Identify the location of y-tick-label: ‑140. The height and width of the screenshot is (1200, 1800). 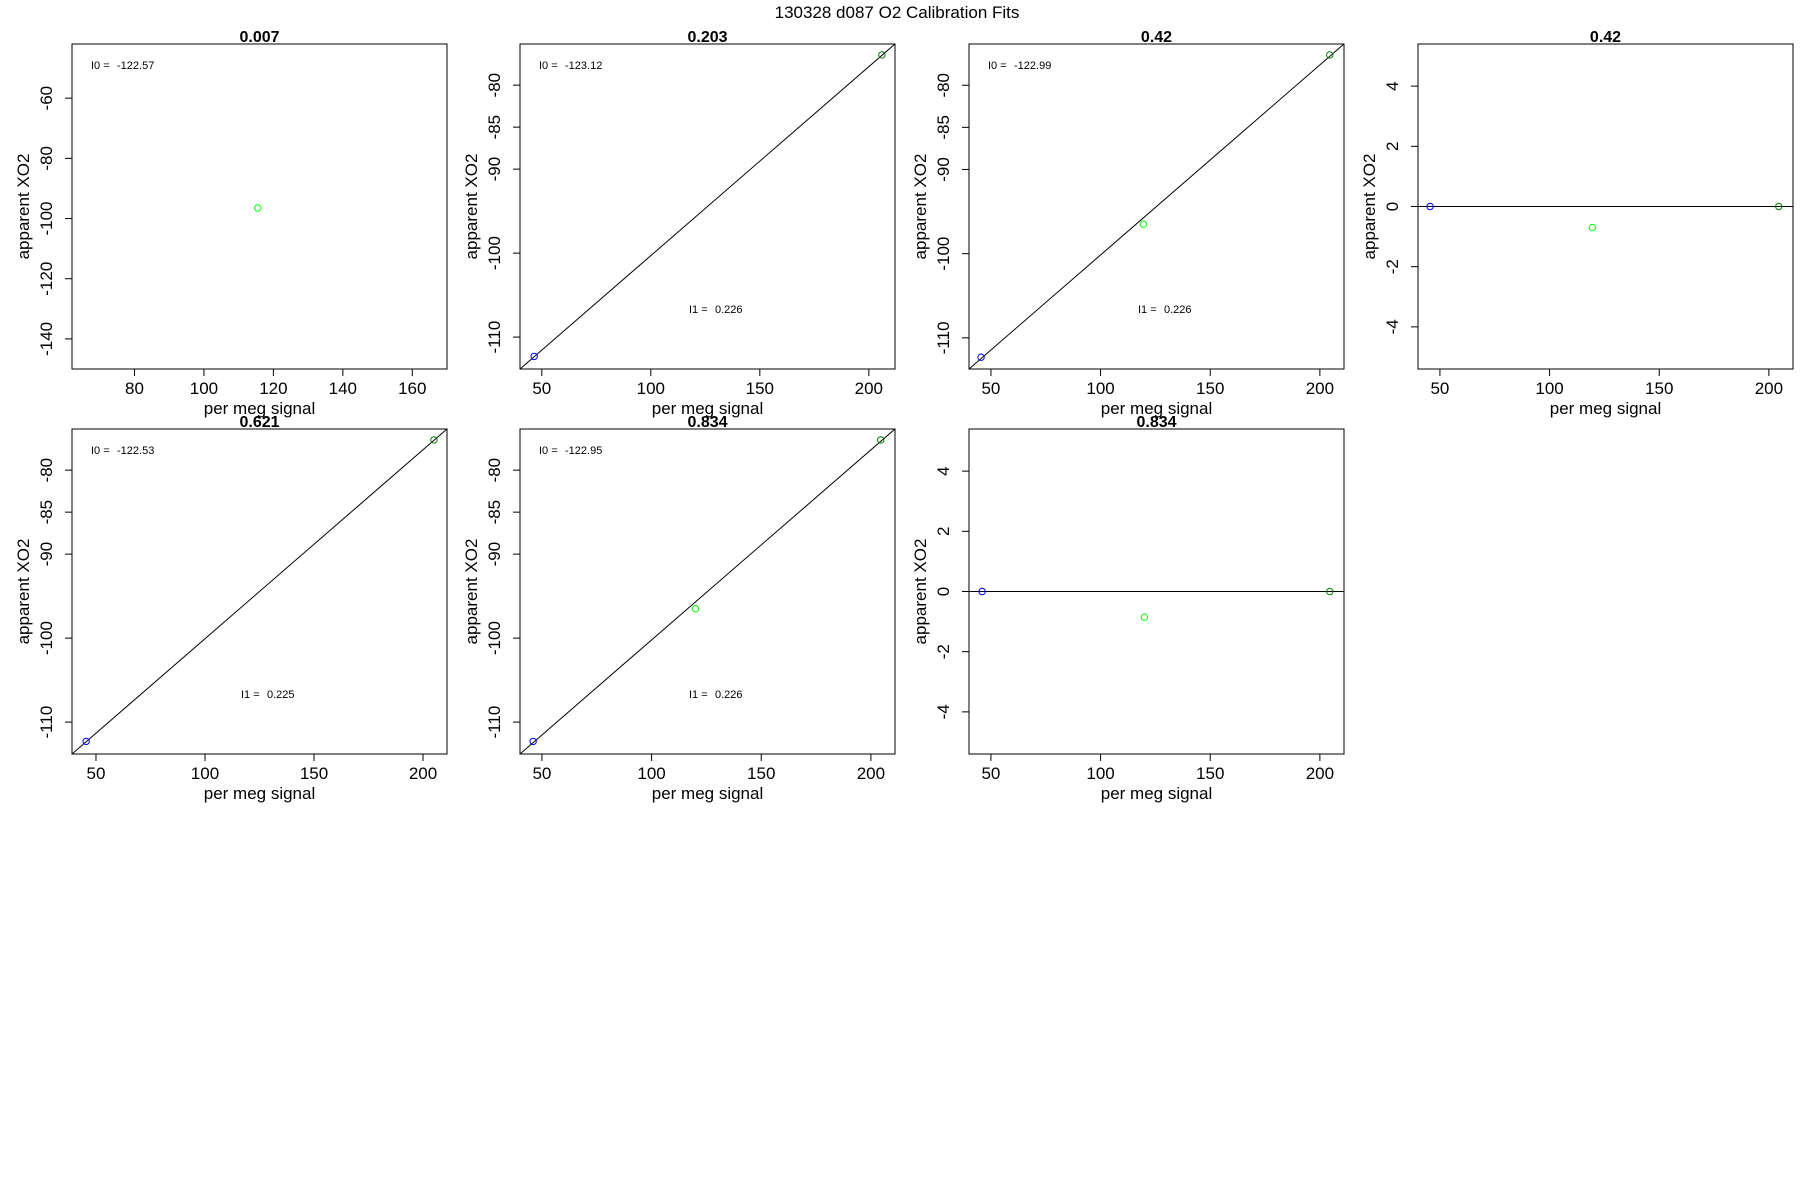
(46, 339).